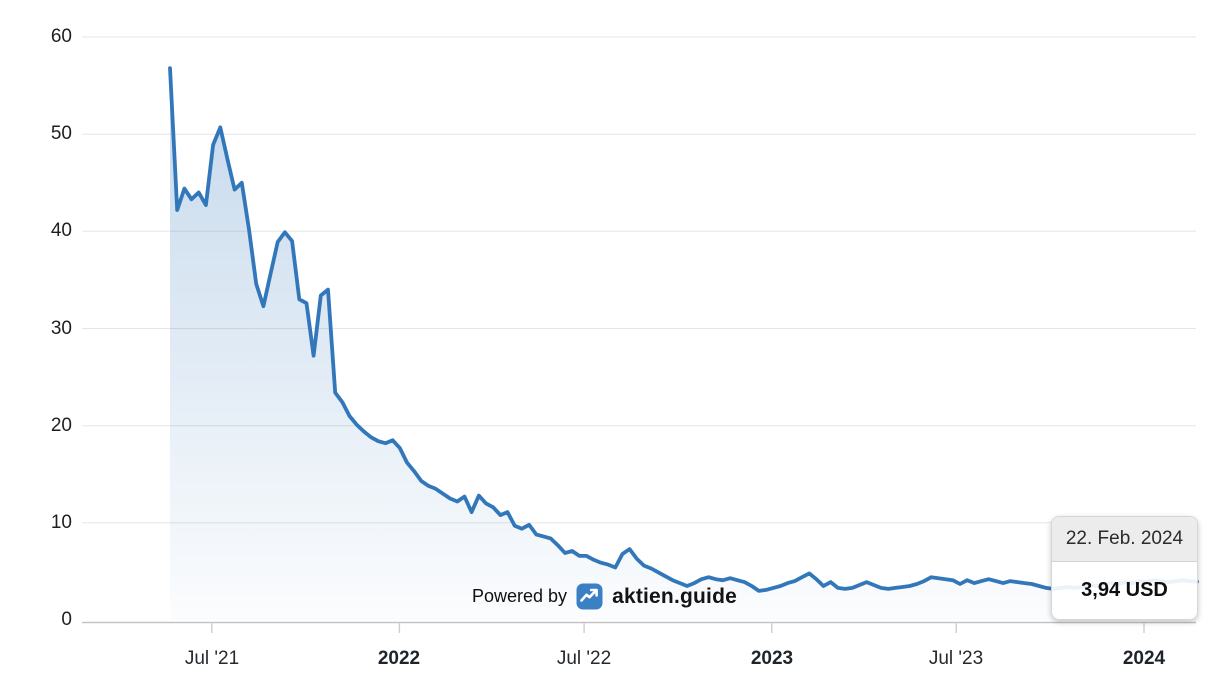 This screenshot has width=1220, height=690. What do you see at coordinates (212, 658) in the screenshot?
I see `x-axis-label: Jul '21` at bounding box center [212, 658].